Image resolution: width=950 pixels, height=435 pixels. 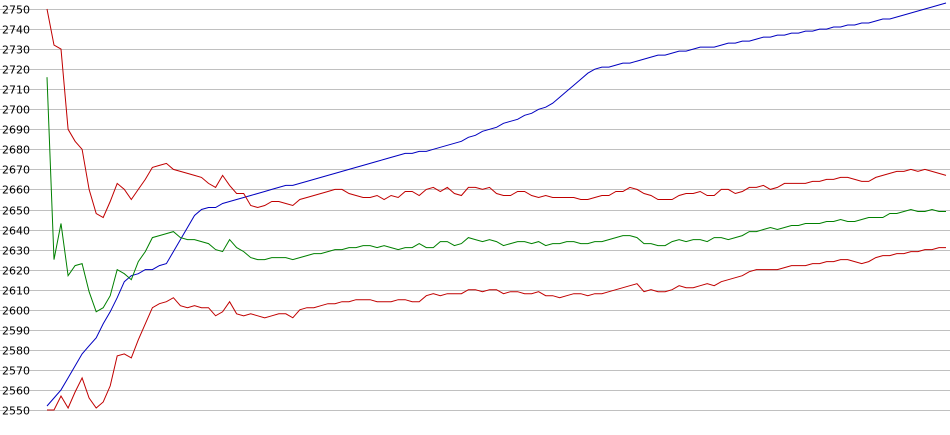 What do you see at coordinates (16, 411) in the screenshot?
I see `y-tick-label: 2550` at bounding box center [16, 411].